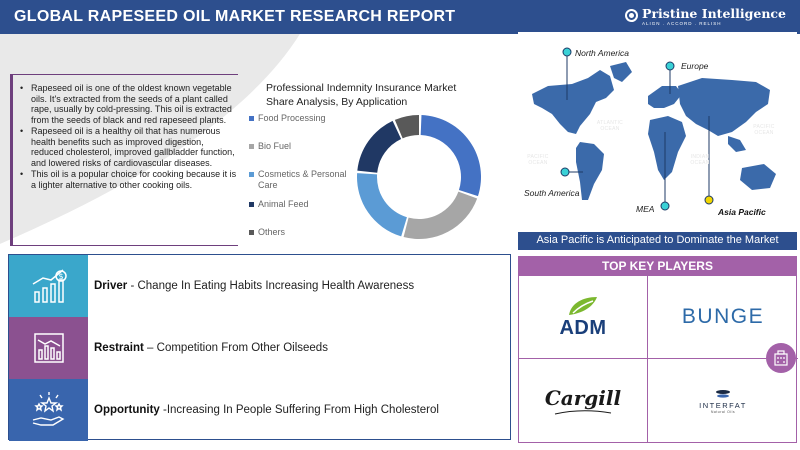 The width and height of the screenshot is (800, 450). Describe the element at coordinates (242, 348) in the screenshot. I see `factor-description: Competition From Other Oilseeds` at that location.